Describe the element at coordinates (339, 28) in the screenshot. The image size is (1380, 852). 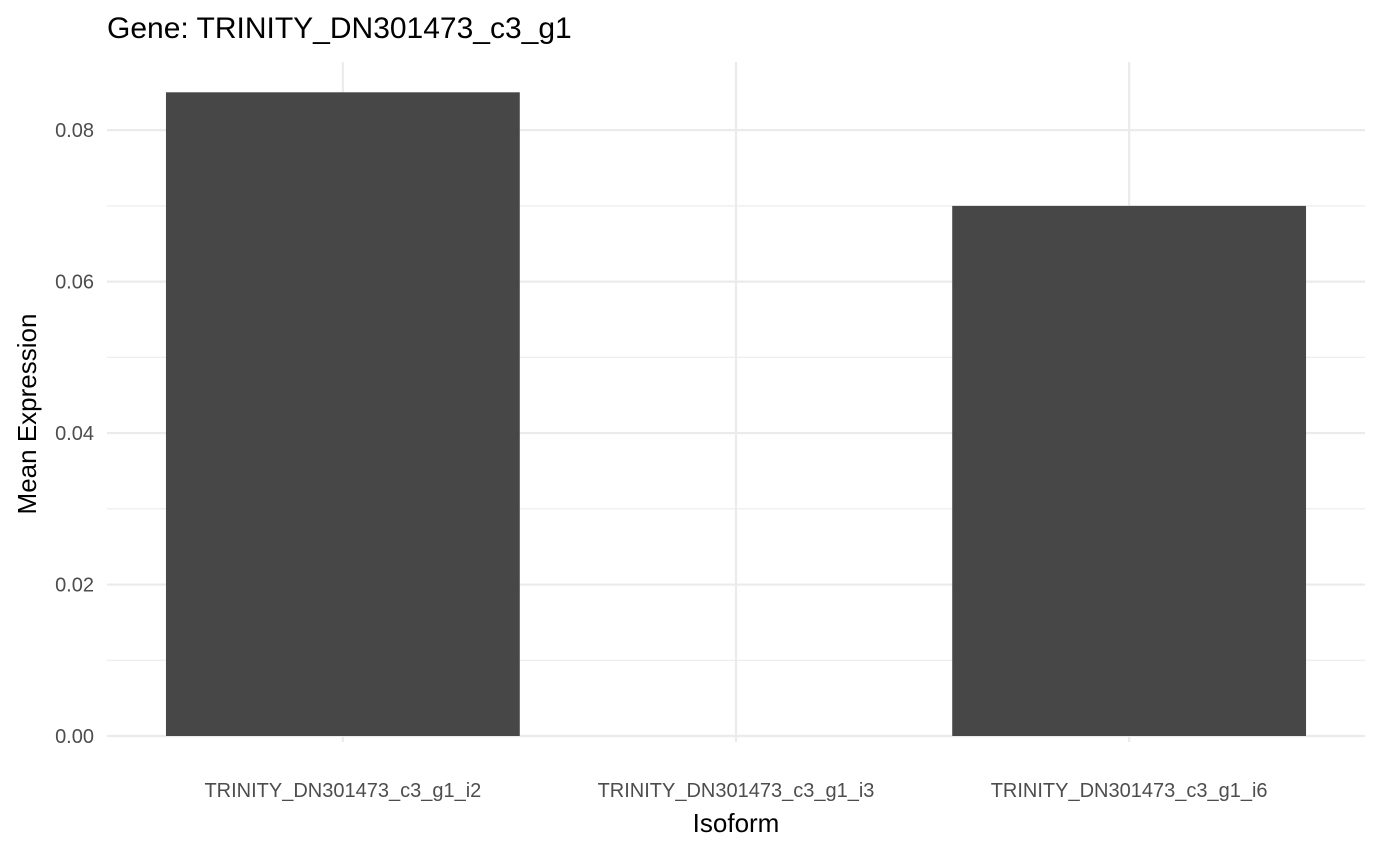
I see `chart-title: Gene: TRINITY_DN301473_c3_g1` at that location.